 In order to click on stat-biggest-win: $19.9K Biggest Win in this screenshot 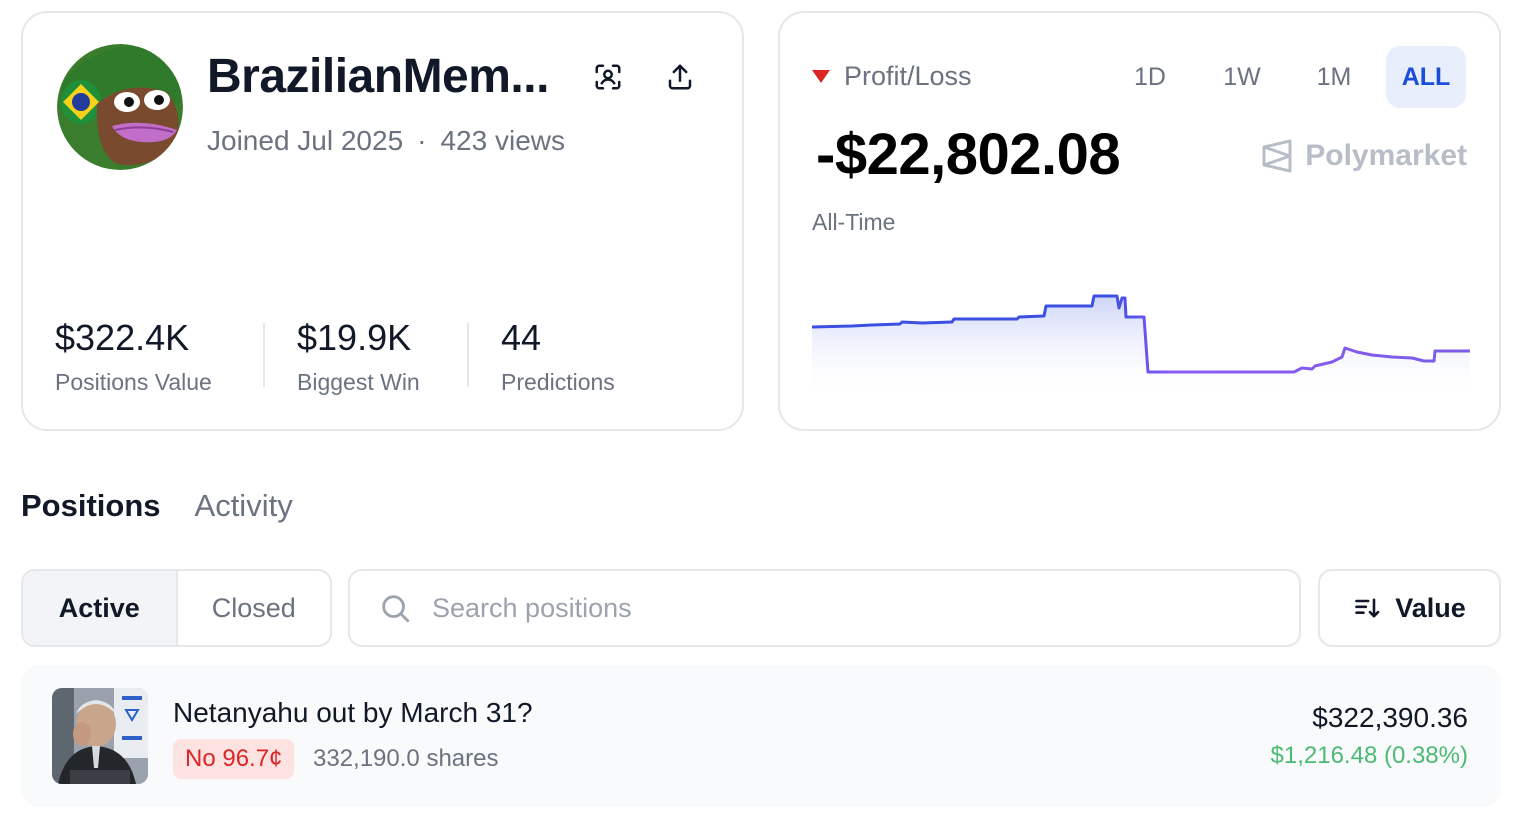, I will do `click(358, 356)`.